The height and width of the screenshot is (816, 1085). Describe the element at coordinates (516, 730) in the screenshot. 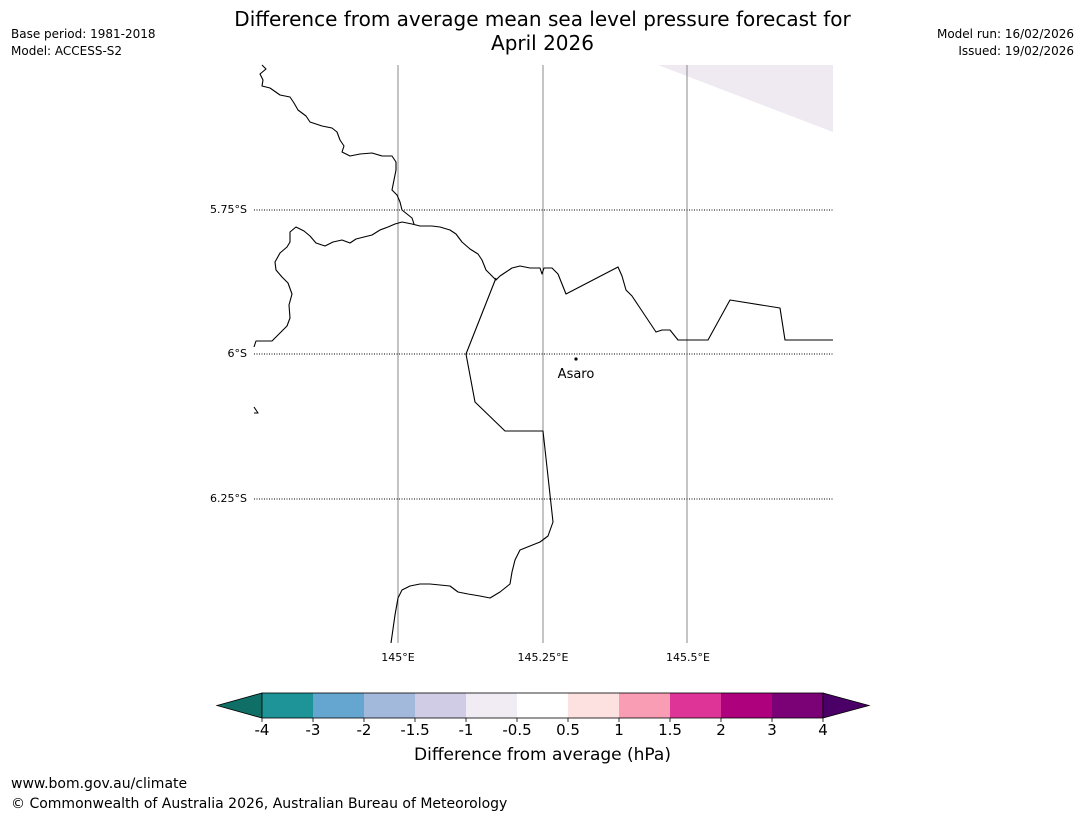

I see `colorbar-tick-label: -0.5` at that location.